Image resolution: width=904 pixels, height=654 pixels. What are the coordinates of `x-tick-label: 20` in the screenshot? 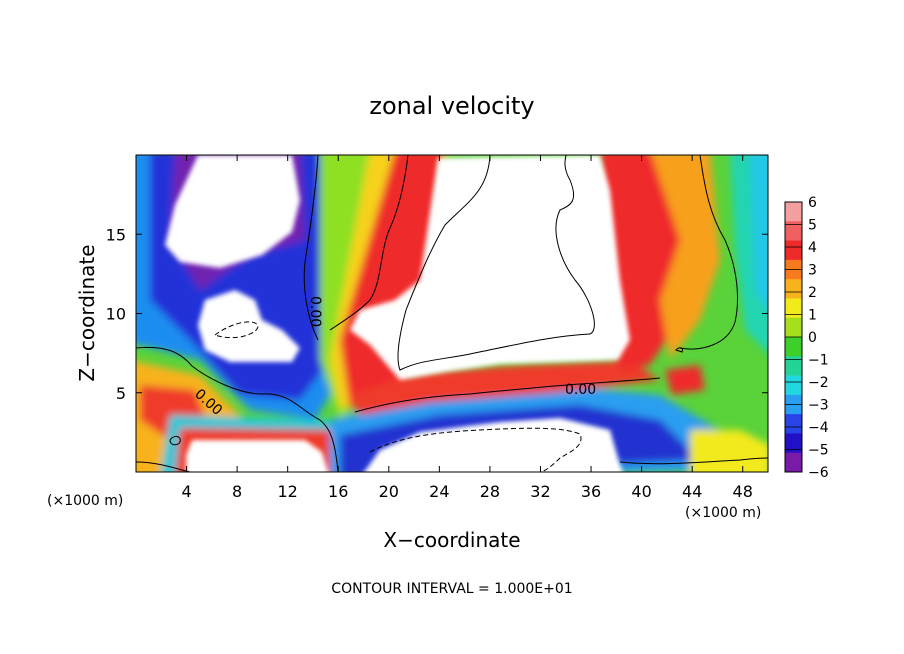 It's located at (389, 491).